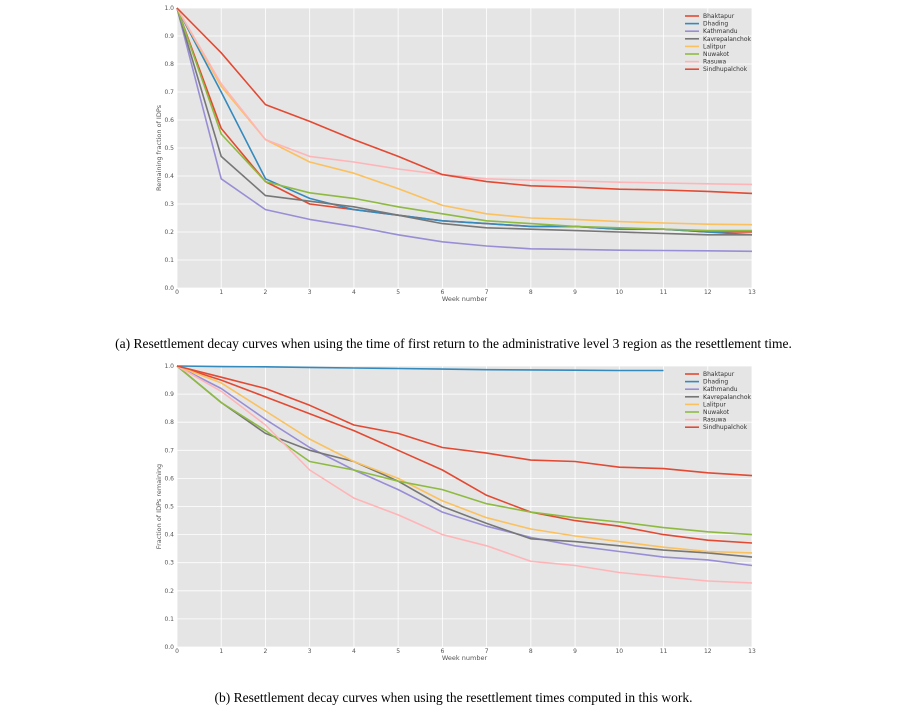 This screenshot has height=714, width=907. I want to click on y-axis-label: Remaining fraction of IDPs, so click(159, 147).